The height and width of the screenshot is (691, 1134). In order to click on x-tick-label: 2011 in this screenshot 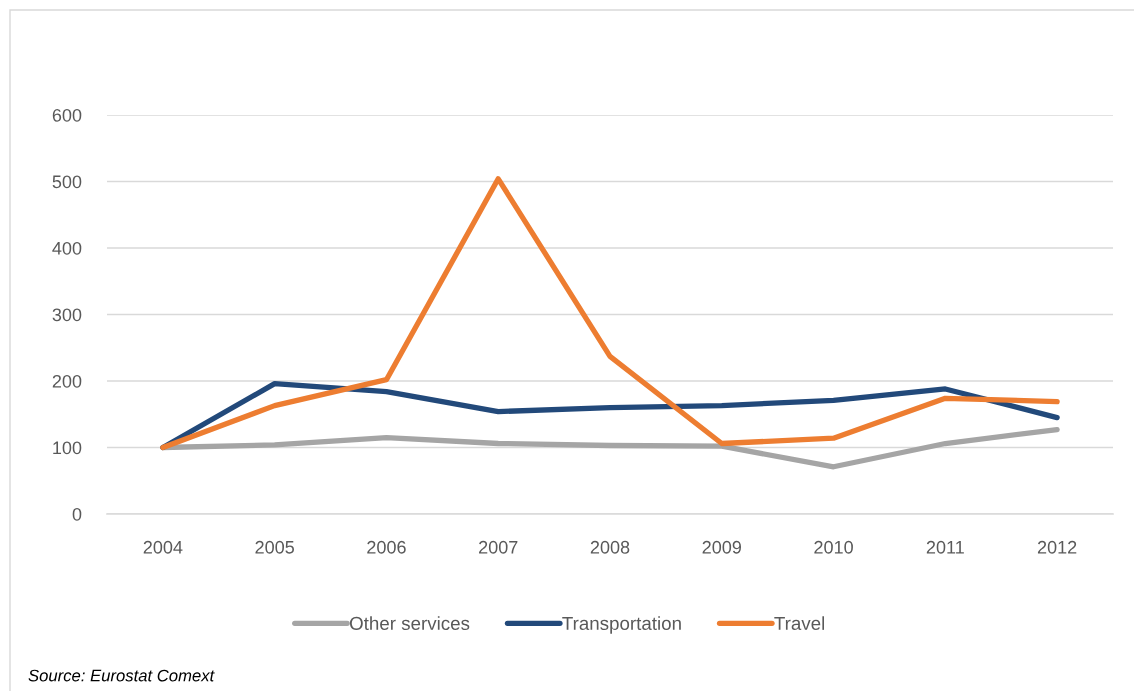, I will do `click(945, 547)`.